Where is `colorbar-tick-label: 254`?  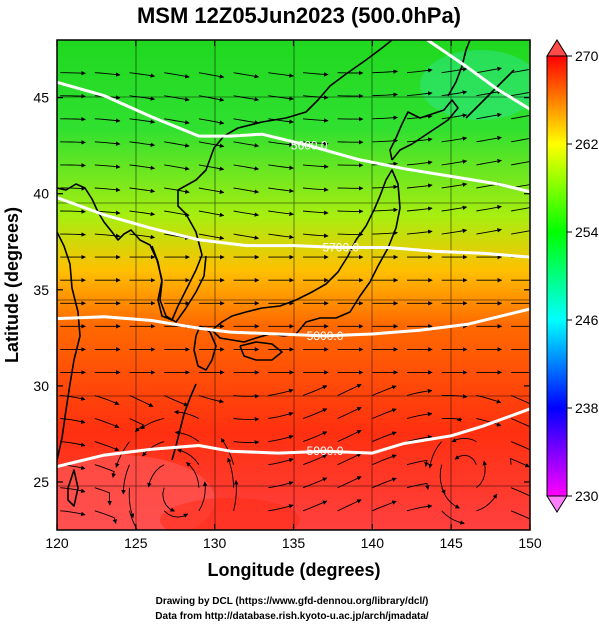
colorbar-tick-label: 254 is located at coordinates (587, 232).